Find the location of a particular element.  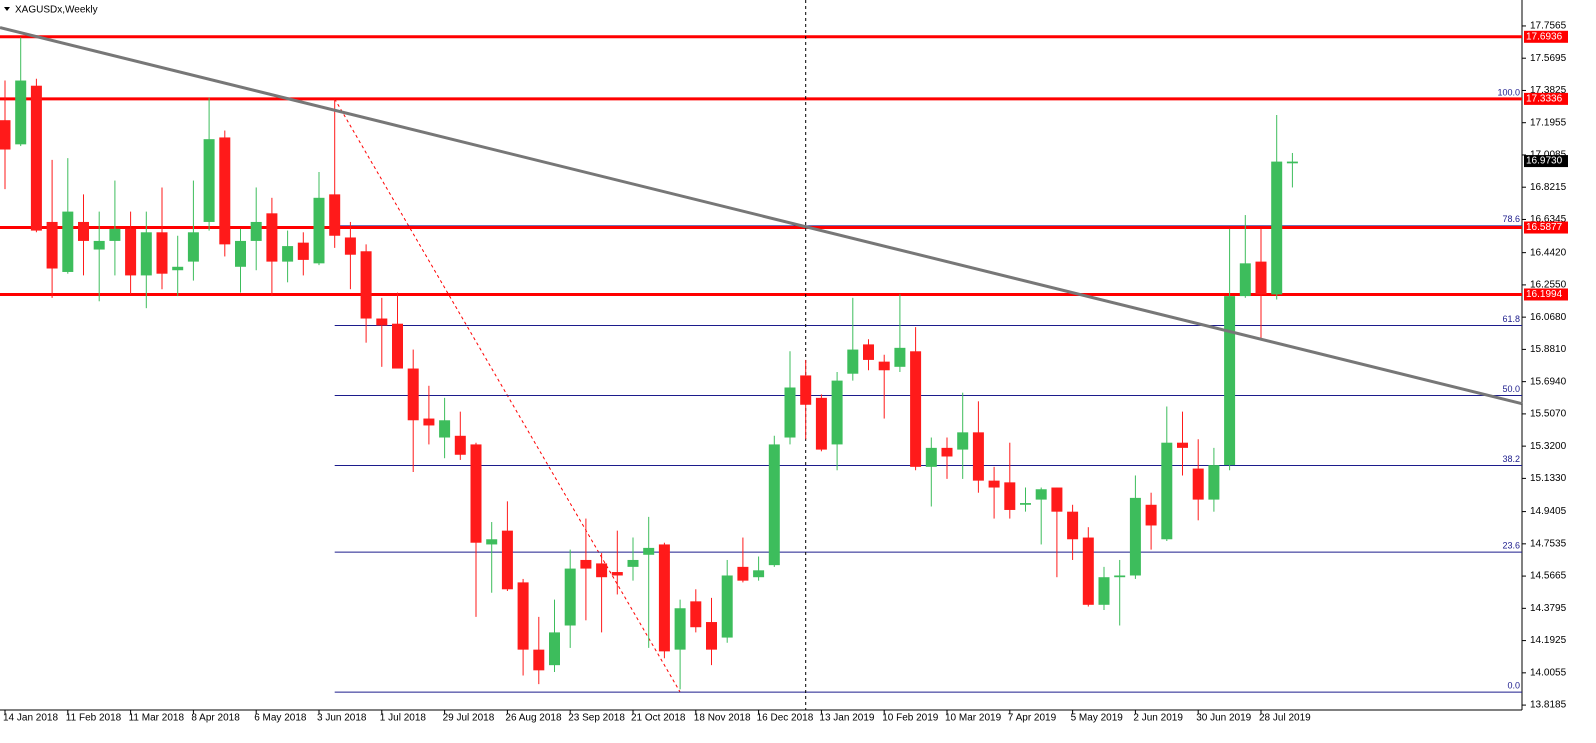

x-tick-label: 10 Feb 2019 is located at coordinates (910, 718).